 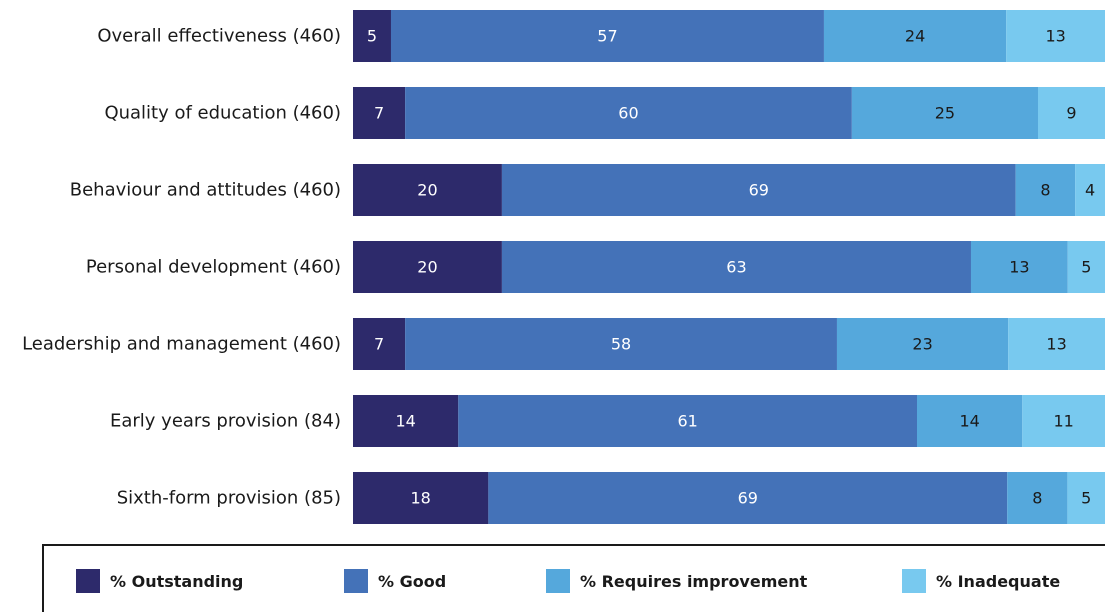 I want to click on data-label: 24, so click(x=915, y=36).